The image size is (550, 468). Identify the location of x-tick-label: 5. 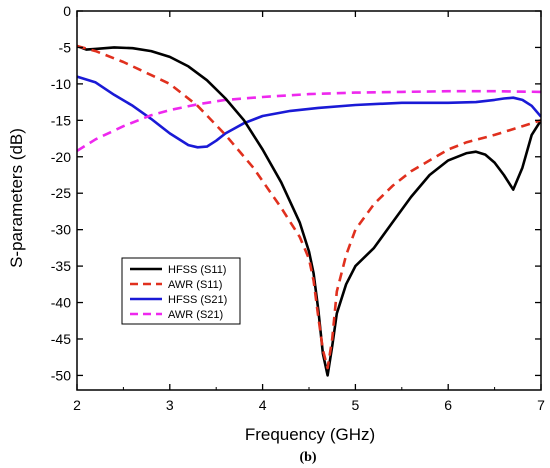
(356, 405).